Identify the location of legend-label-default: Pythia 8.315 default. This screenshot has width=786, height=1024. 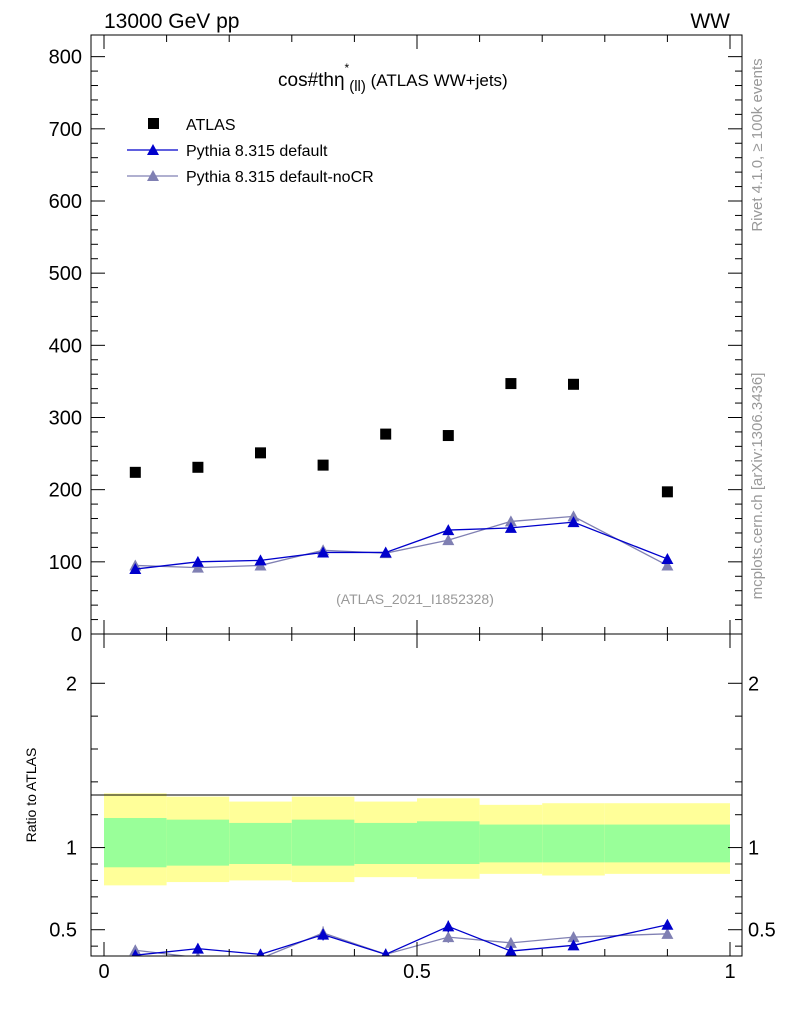
(257, 151).